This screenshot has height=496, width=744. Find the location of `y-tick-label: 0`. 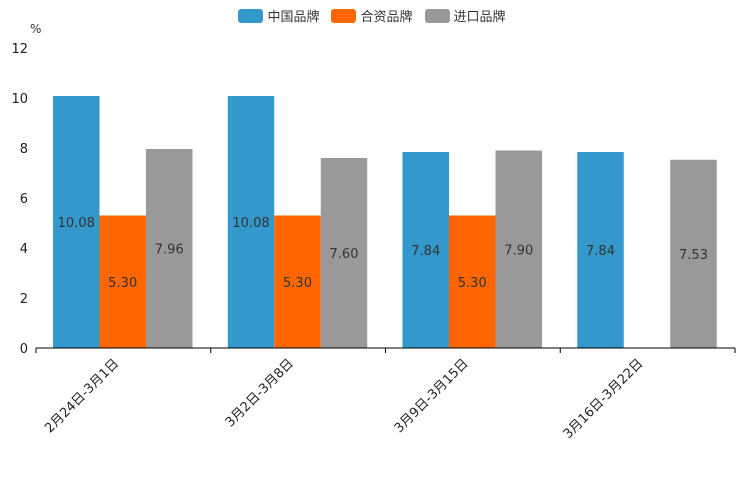

y-tick-label: 0 is located at coordinates (24, 349).